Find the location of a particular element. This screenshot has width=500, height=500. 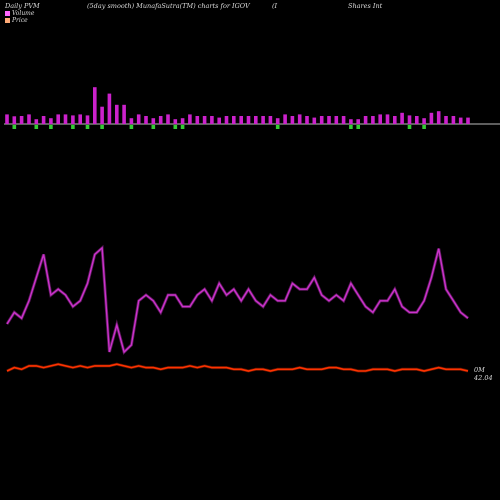

price-line is located at coordinates (237, 367).